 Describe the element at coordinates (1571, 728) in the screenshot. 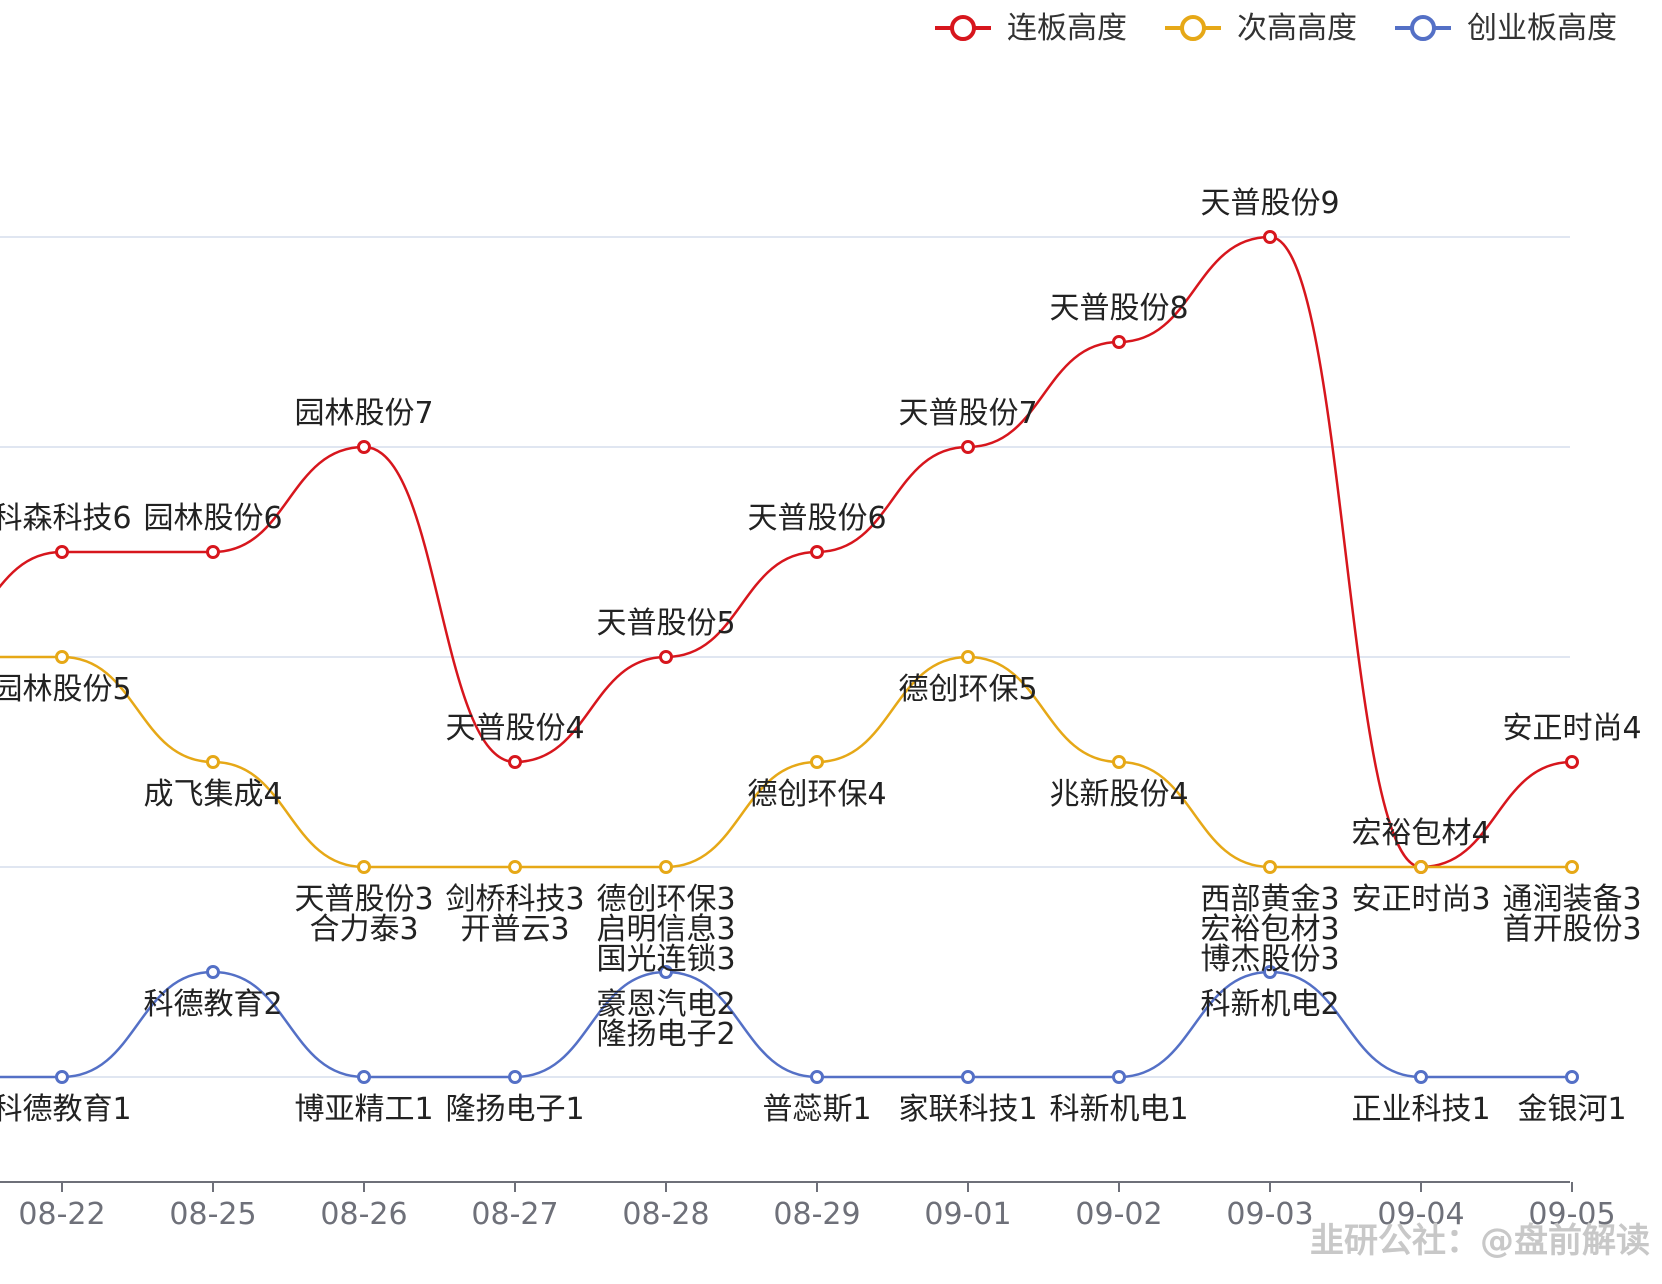

I see `data-label: 安正时尚4` at that location.